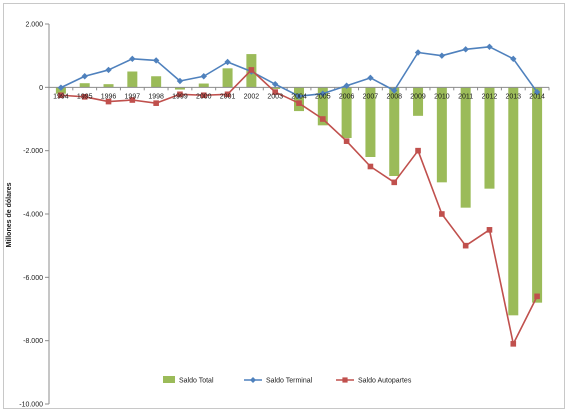  Describe the element at coordinates (108, 86) in the screenshot. I see `bar-saldo-total-1996` at that location.